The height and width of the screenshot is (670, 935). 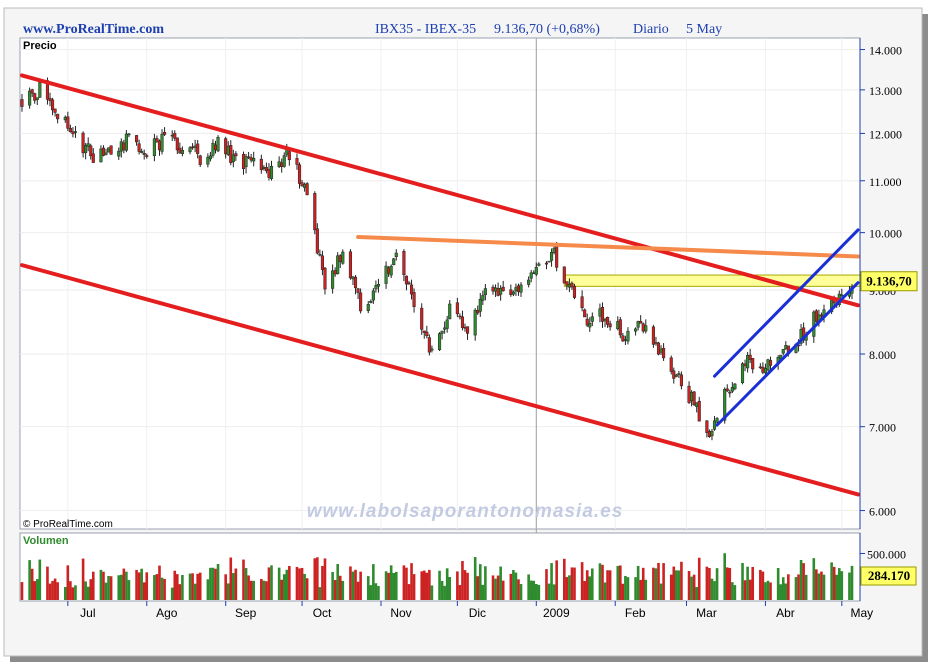 I want to click on month-label: Sep, so click(x=246, y=613).